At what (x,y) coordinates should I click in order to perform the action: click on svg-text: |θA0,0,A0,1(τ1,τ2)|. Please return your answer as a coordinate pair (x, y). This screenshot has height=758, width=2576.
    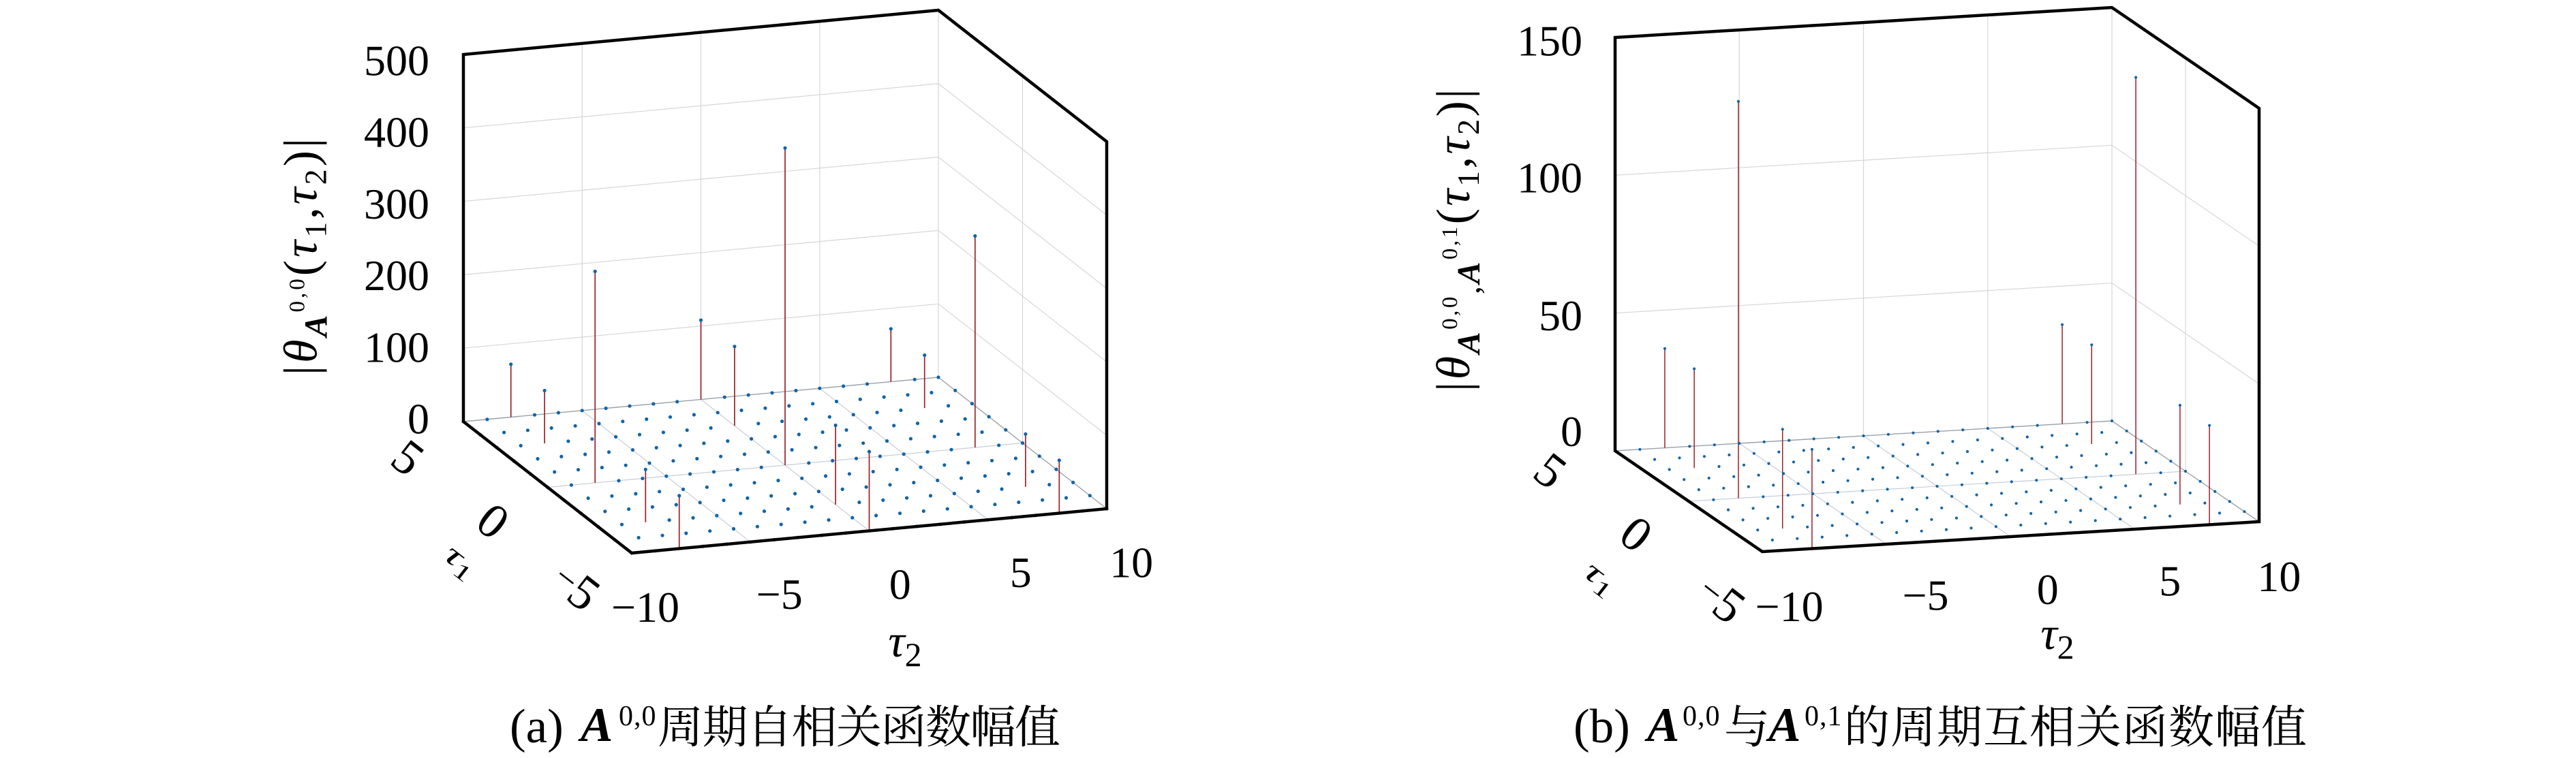
    Looking at the image, I should click on (1457, 239).